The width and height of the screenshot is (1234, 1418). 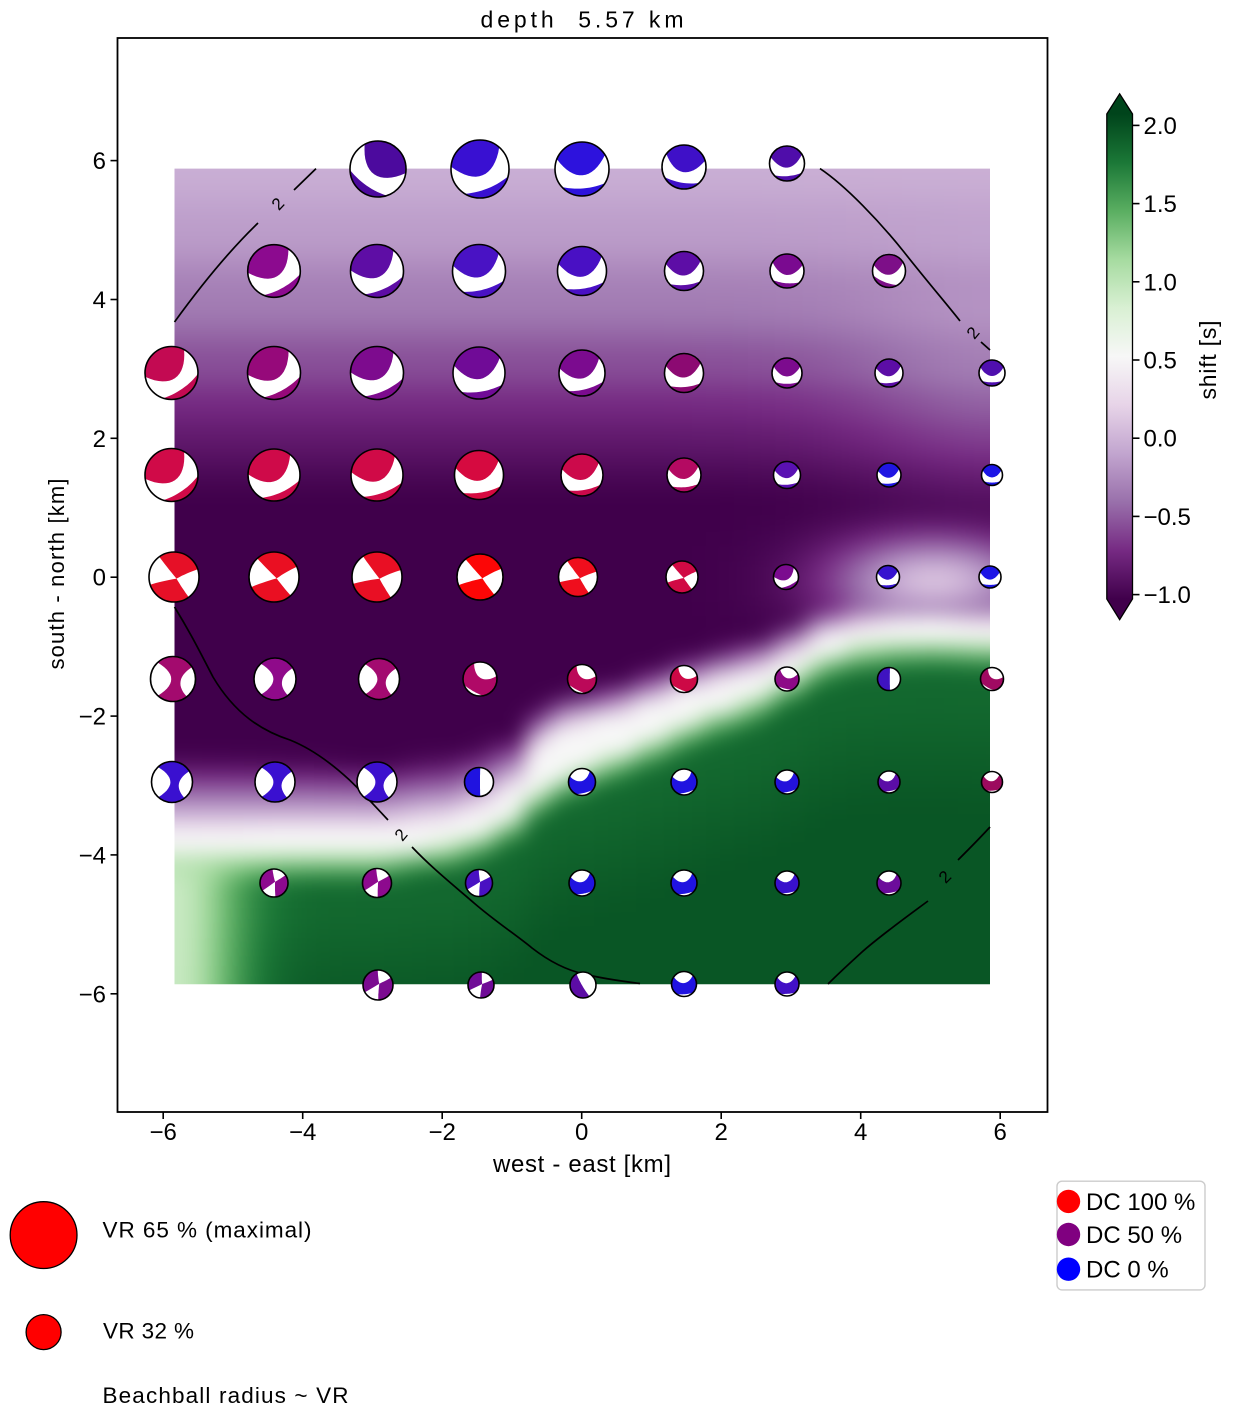 I want to click on svg-text: 0.0, so click(x=1160, y=439).